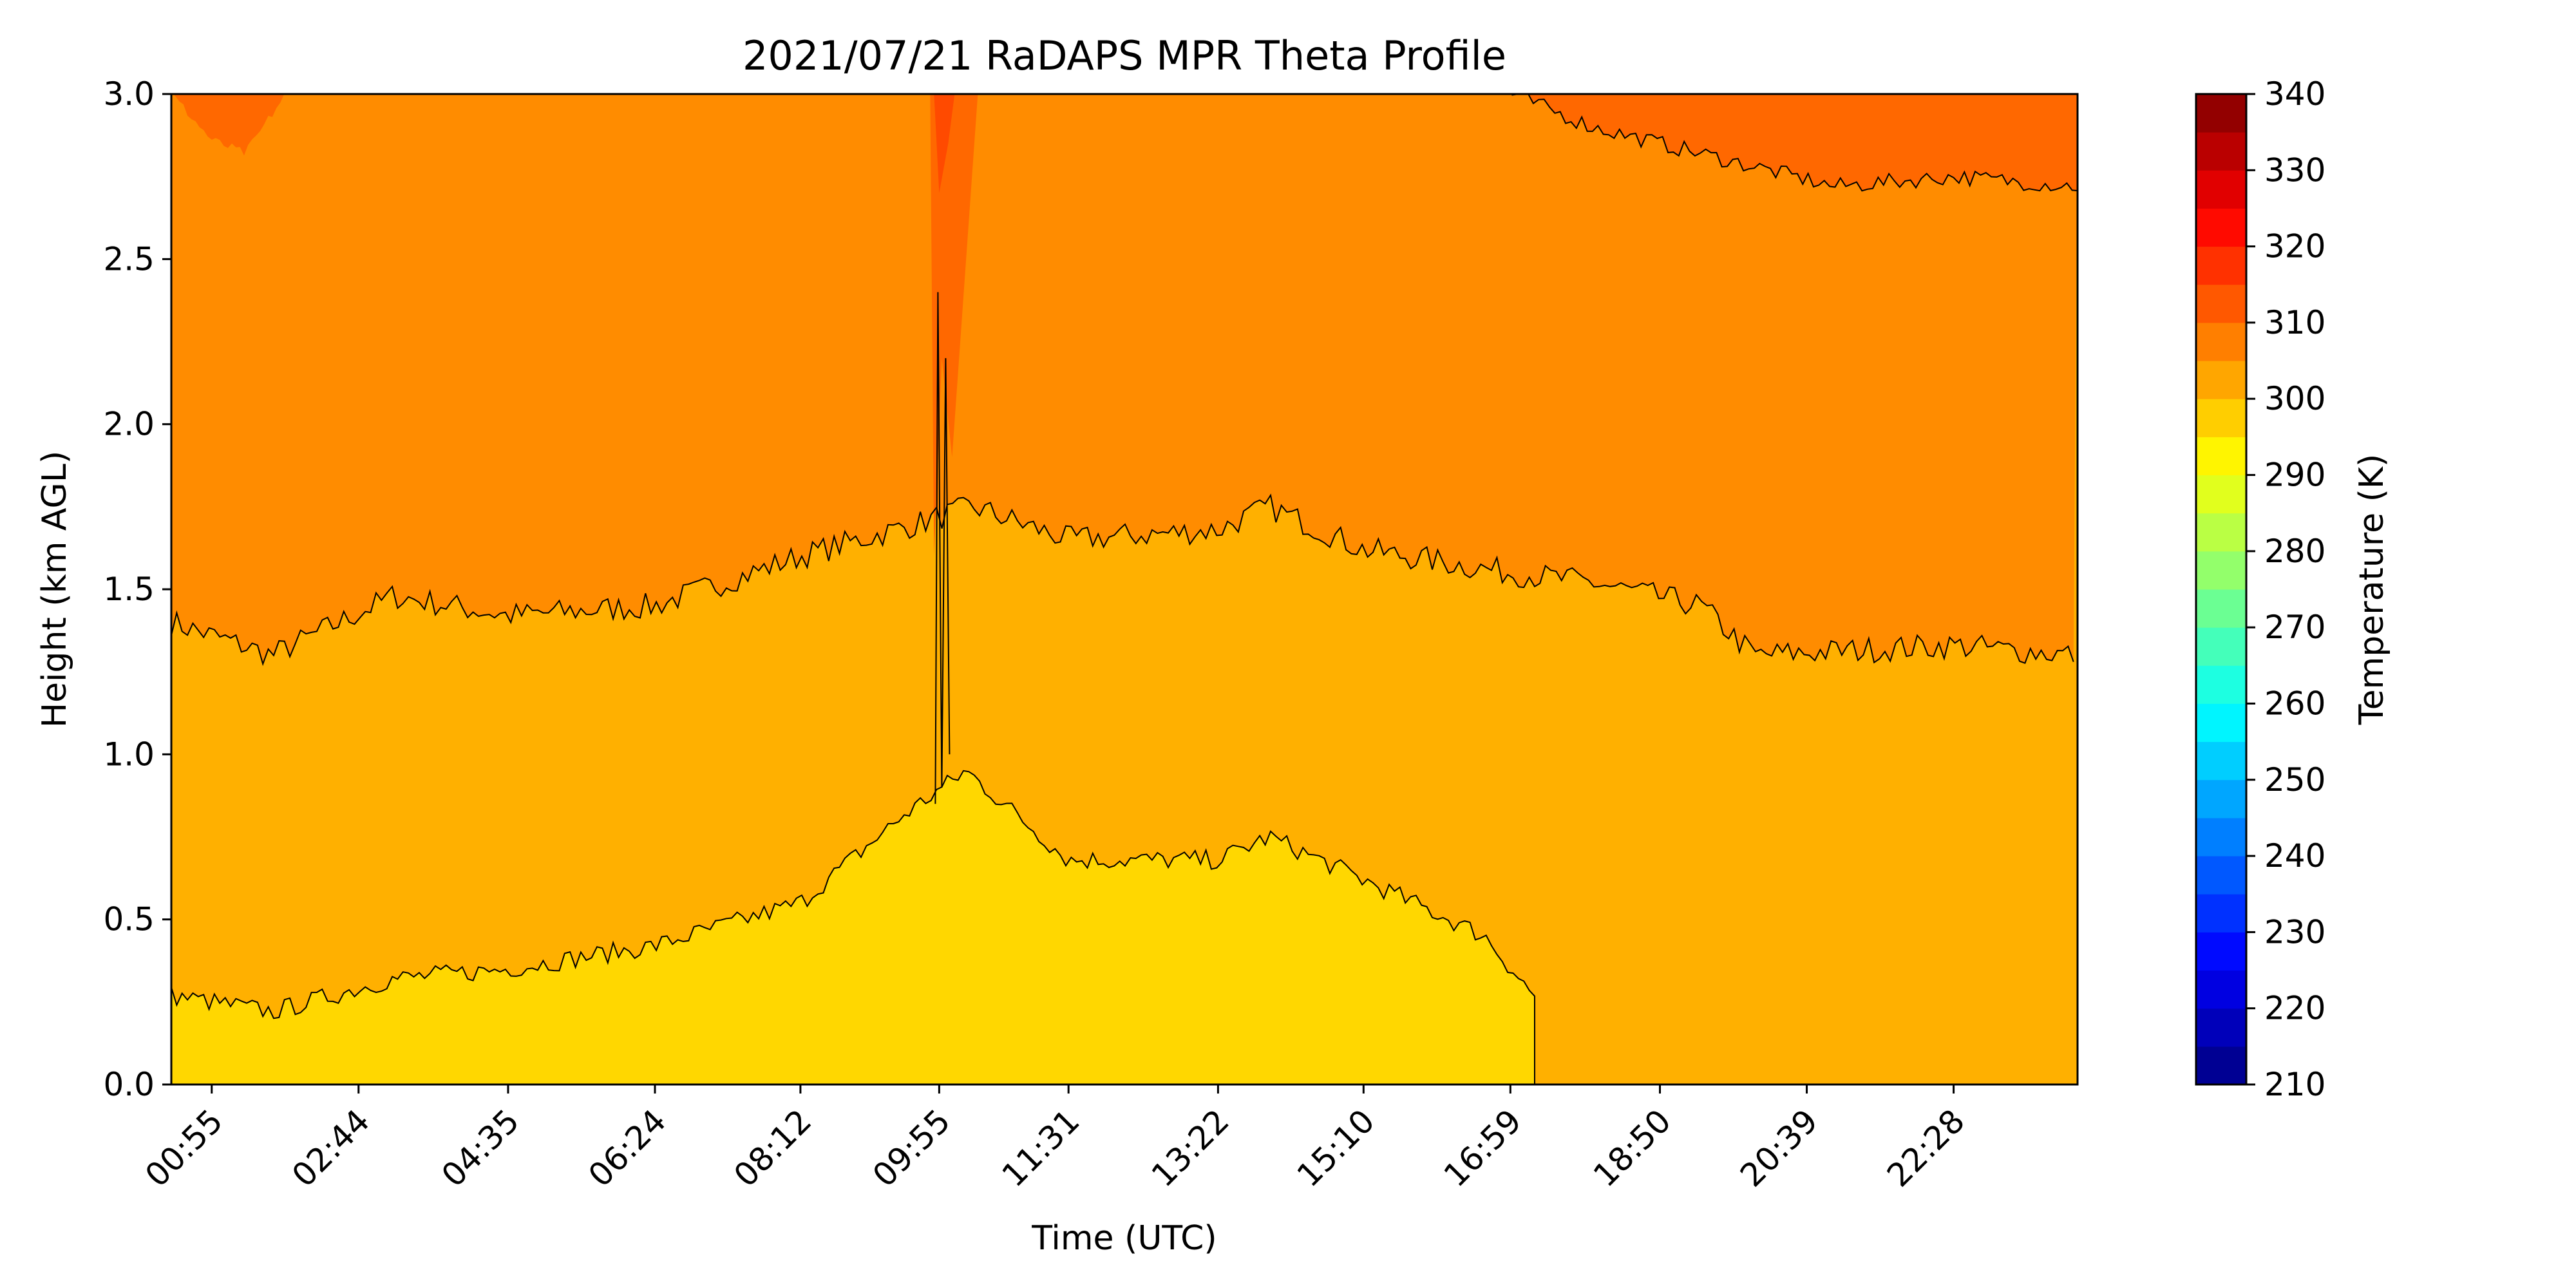  I want to click on y-axis-label: Height (km AGL), so click(54, 589).